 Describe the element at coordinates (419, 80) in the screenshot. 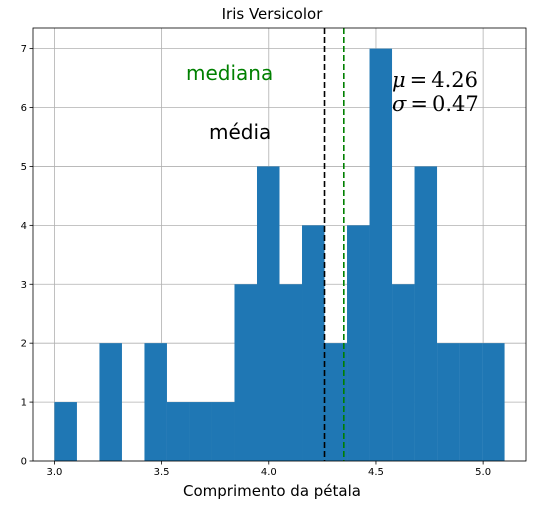

I see `mu-equals: =` at that location.